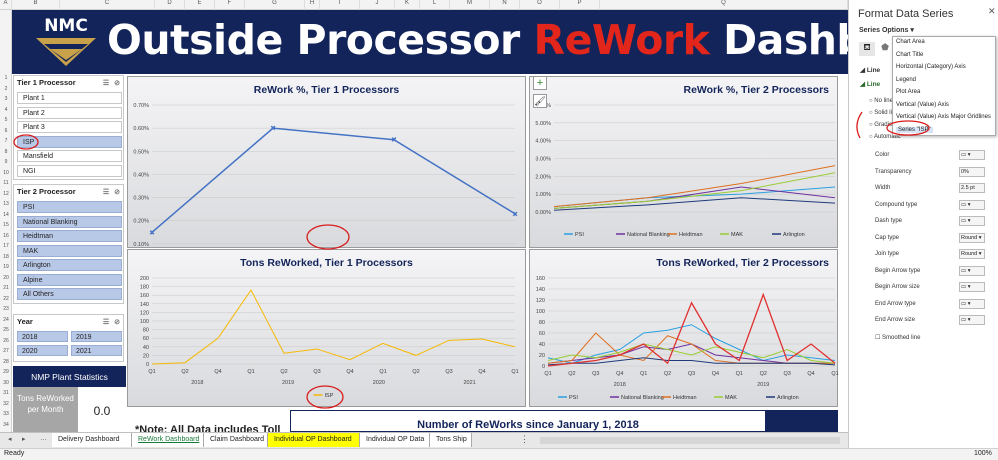 The width and height of the screenshot is (998, 460). Describe the element at coordinates (931, 67) in the screenshot. I see `dropdown-item: Horizontal (Category) Axis` at that location.